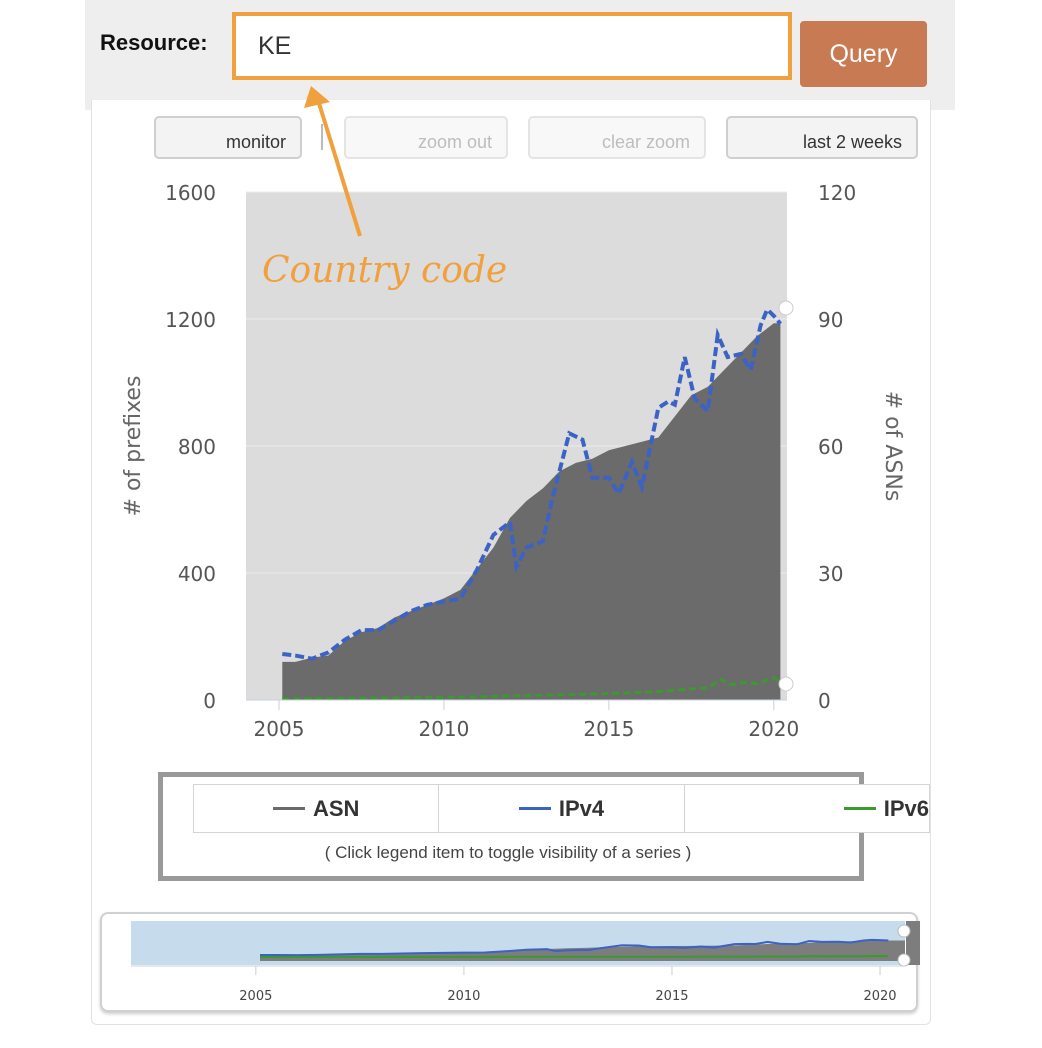 This screenshot has width=1042, height=1048. I want to click on legend-item-asn: ASN, so click(317, 808).